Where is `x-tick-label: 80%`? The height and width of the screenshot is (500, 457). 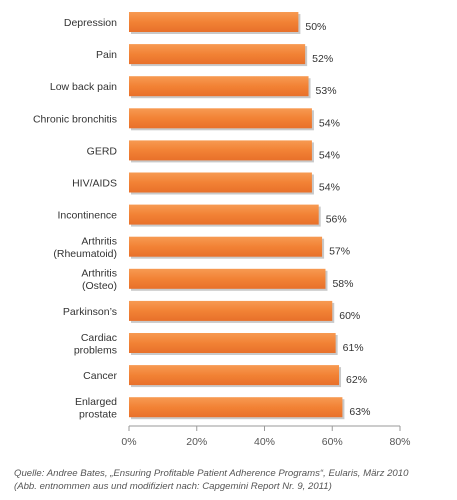 x-tick-label: 80% is located at coordinates (399, 442).